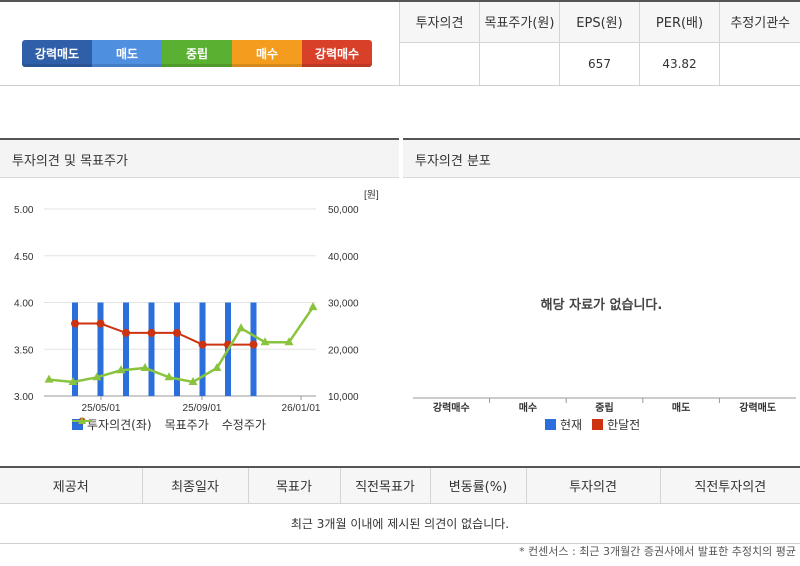 The image size is (800, 566). Describe the element at coordinates (592, 485) in the screenshot. I see `col-opinion: 투자의견` at that location.